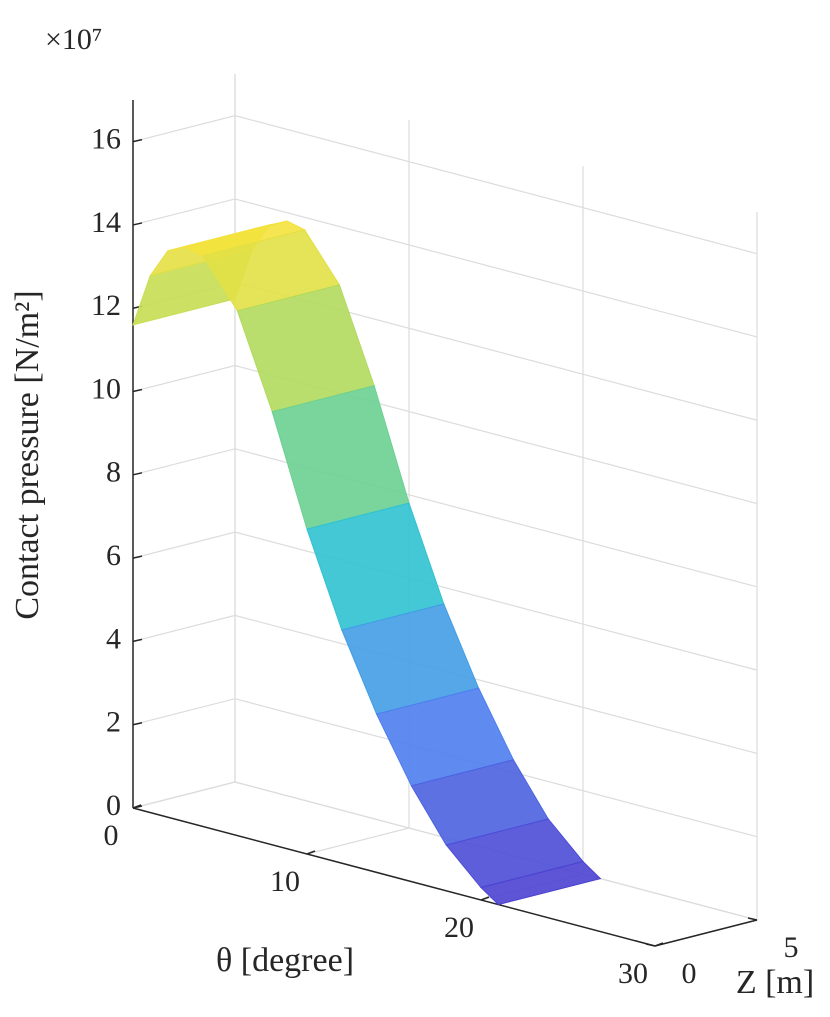  What do you see at coordinates (689, 973) in the screenshot?
I see `z-tick-label: 0` at bounding box center [689, 973].